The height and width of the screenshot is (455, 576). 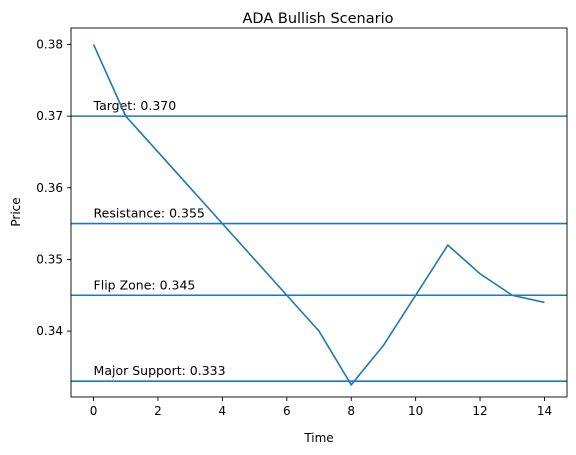 What do you see at coordinates (158, 411) in the screenshot?
I see `x-tick-label-1: 2` at bounding box center [158, 411].